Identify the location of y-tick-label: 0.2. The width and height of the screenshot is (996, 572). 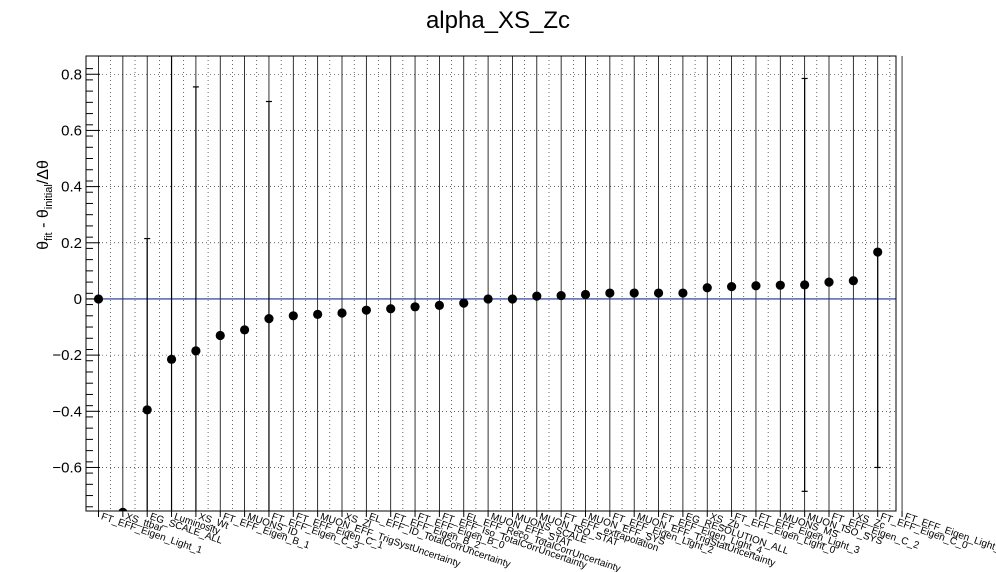
(71, 243).